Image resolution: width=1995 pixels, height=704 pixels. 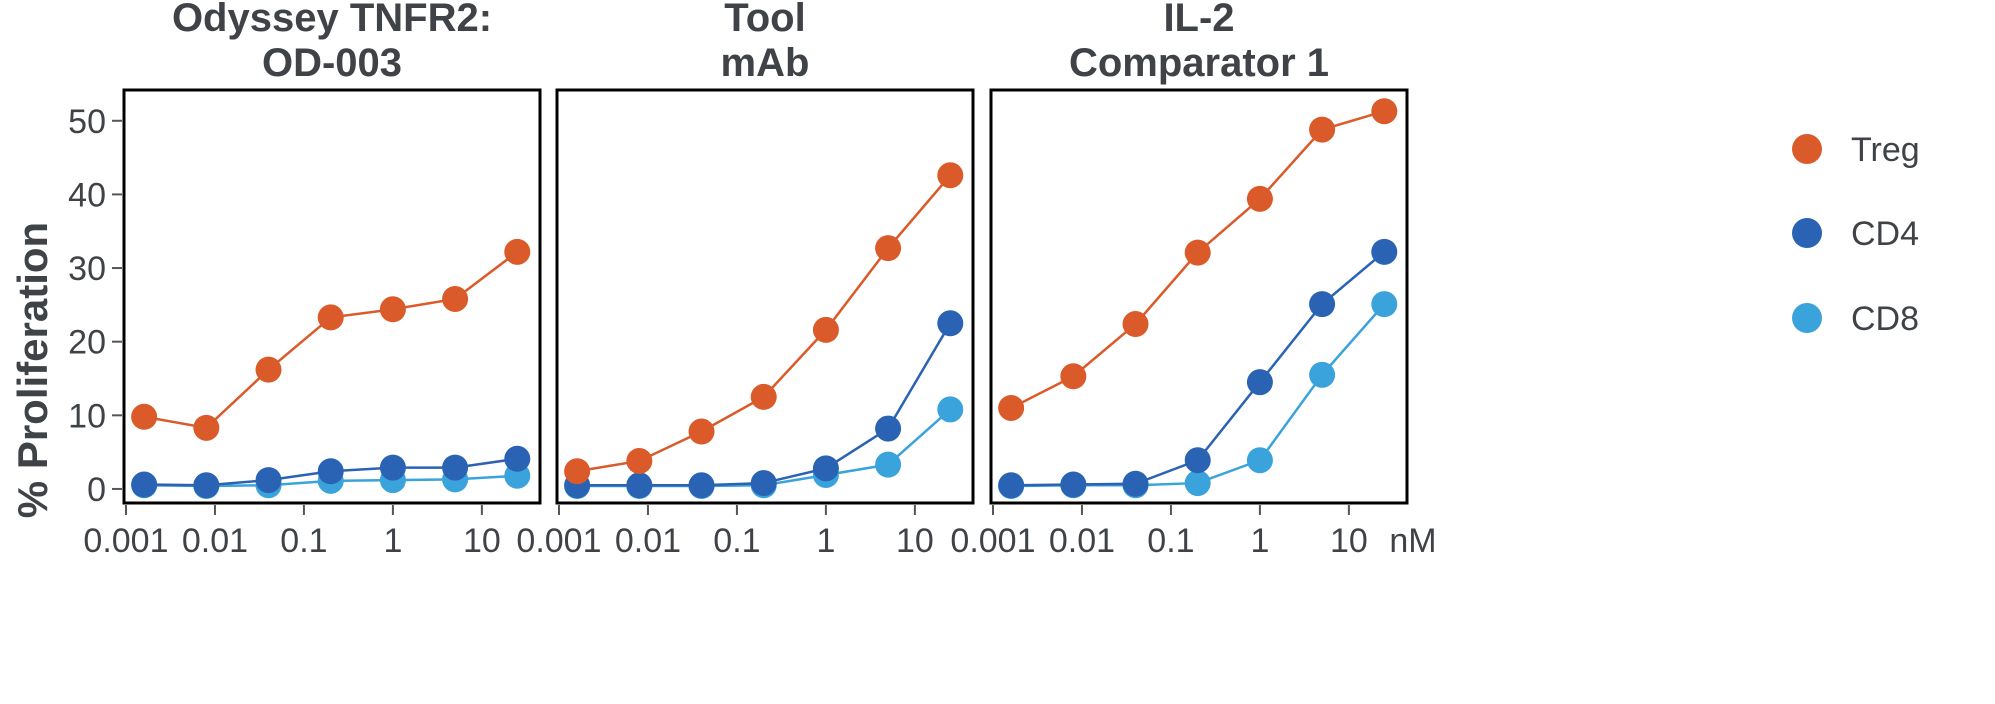 I want to click on panel-title-line: Odyssey TNFR2:, so click(x=332, y=20).